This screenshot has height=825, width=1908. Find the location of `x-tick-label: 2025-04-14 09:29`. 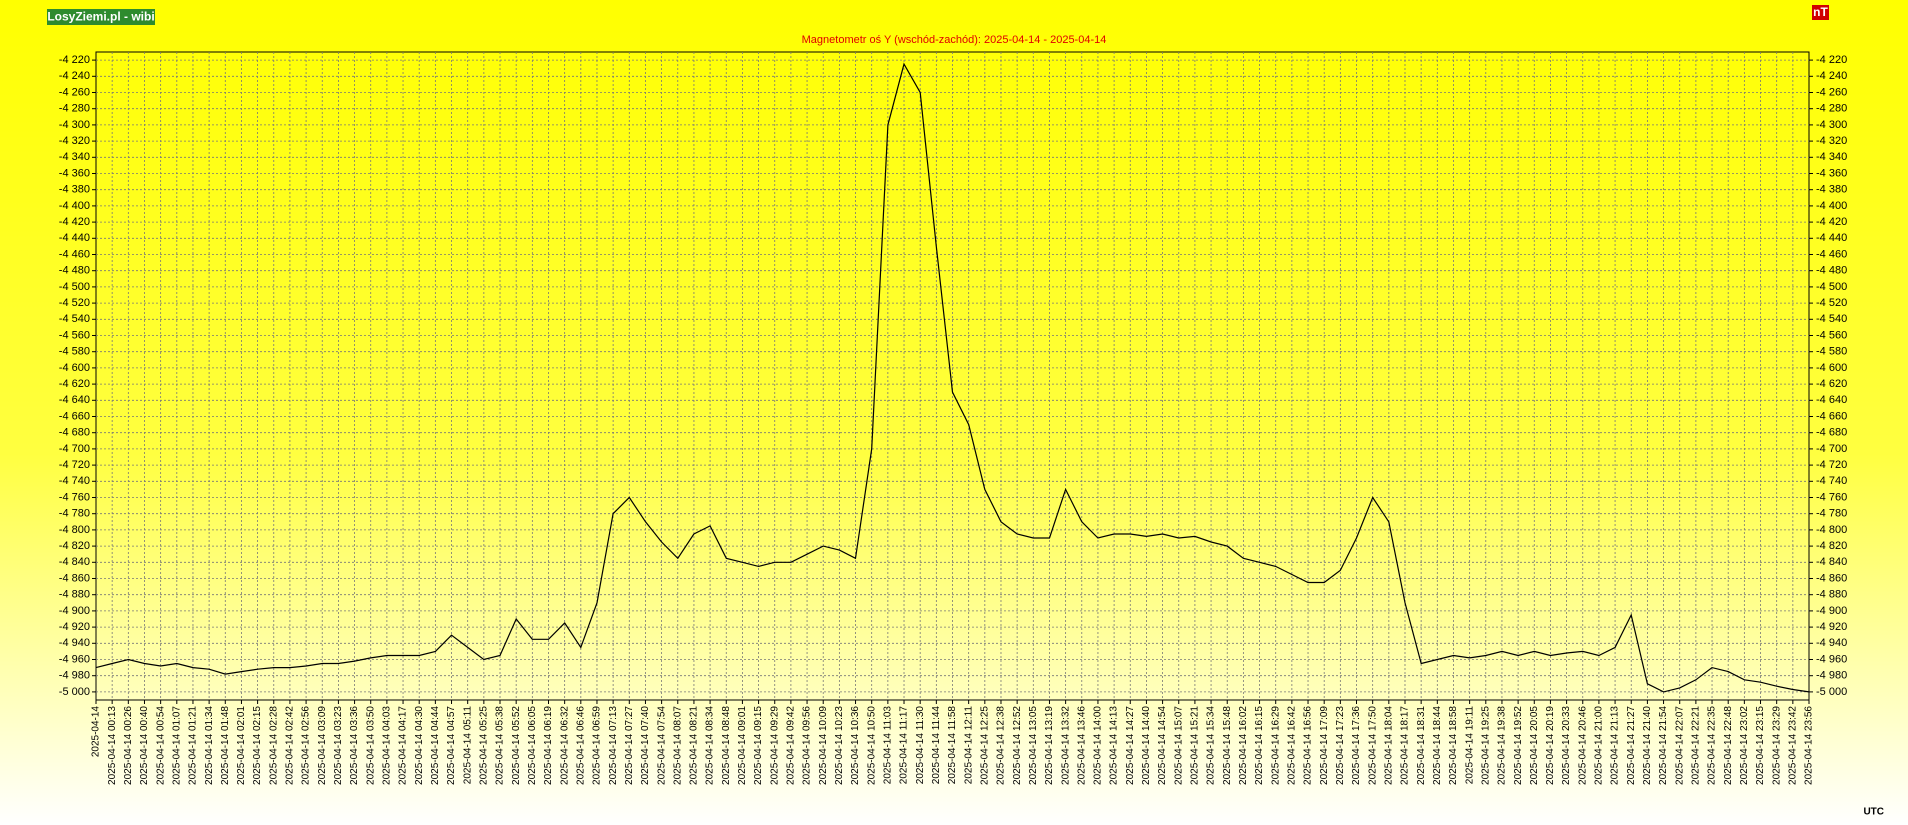

x-tick-label: 2025-04-14 09:29 is located at coordinates (774, 745).